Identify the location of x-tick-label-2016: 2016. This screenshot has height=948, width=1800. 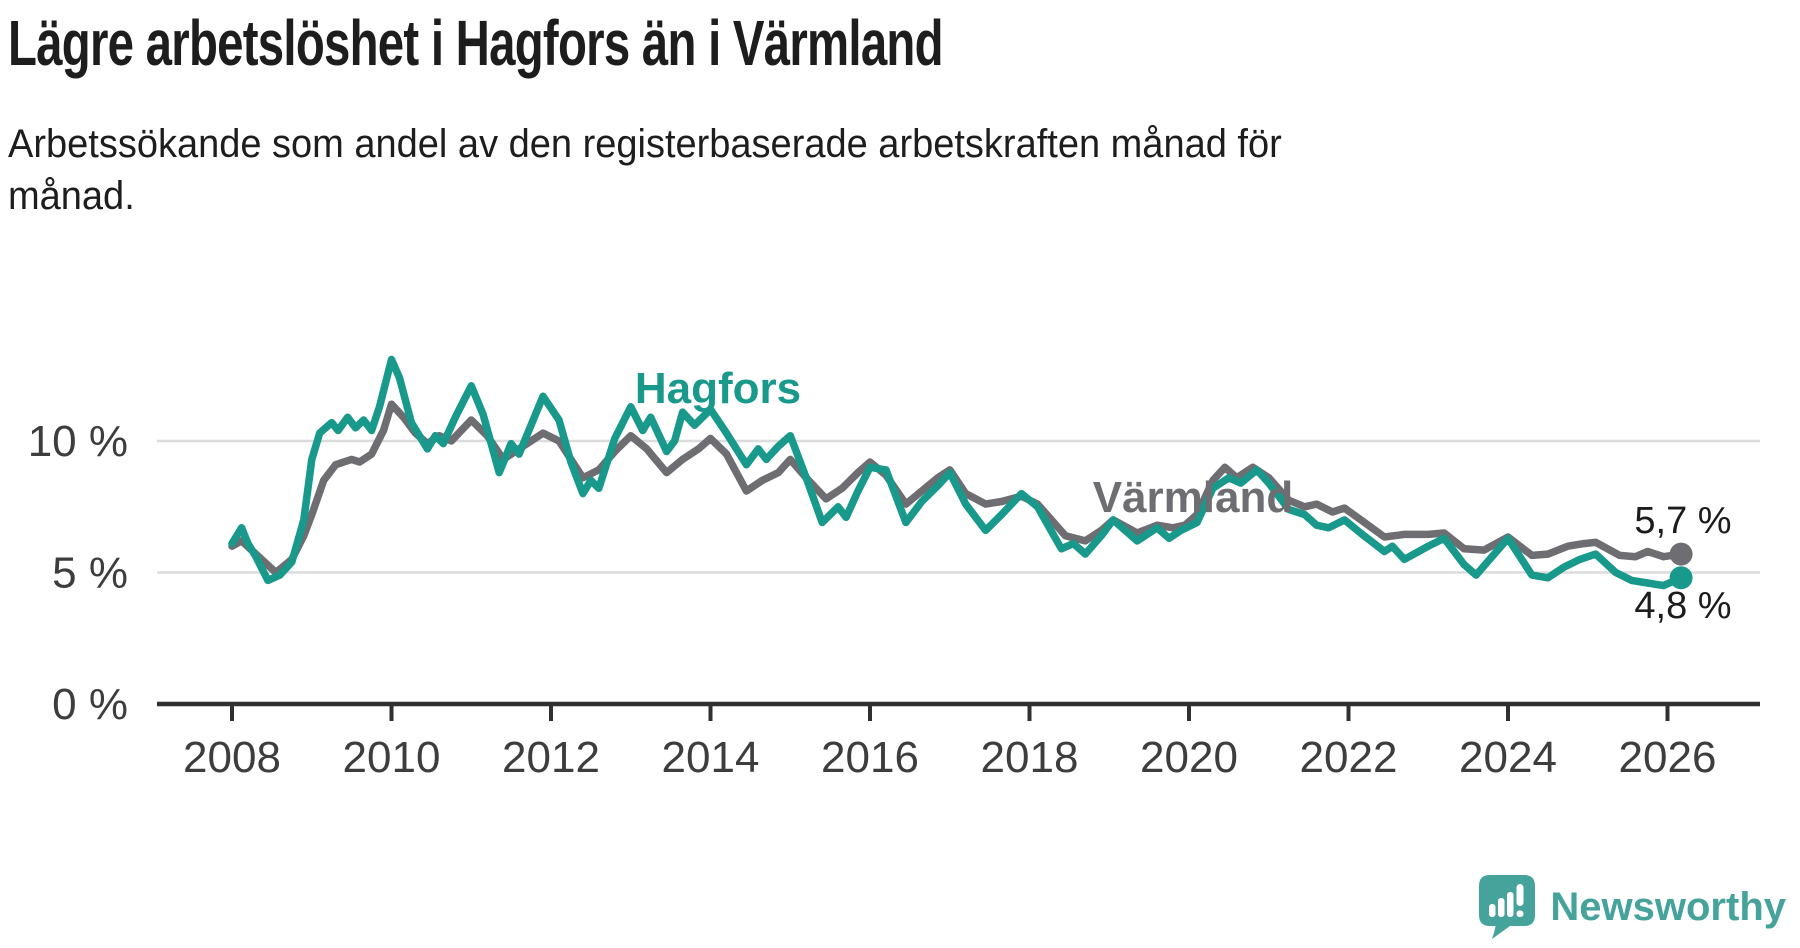
(870, 757).